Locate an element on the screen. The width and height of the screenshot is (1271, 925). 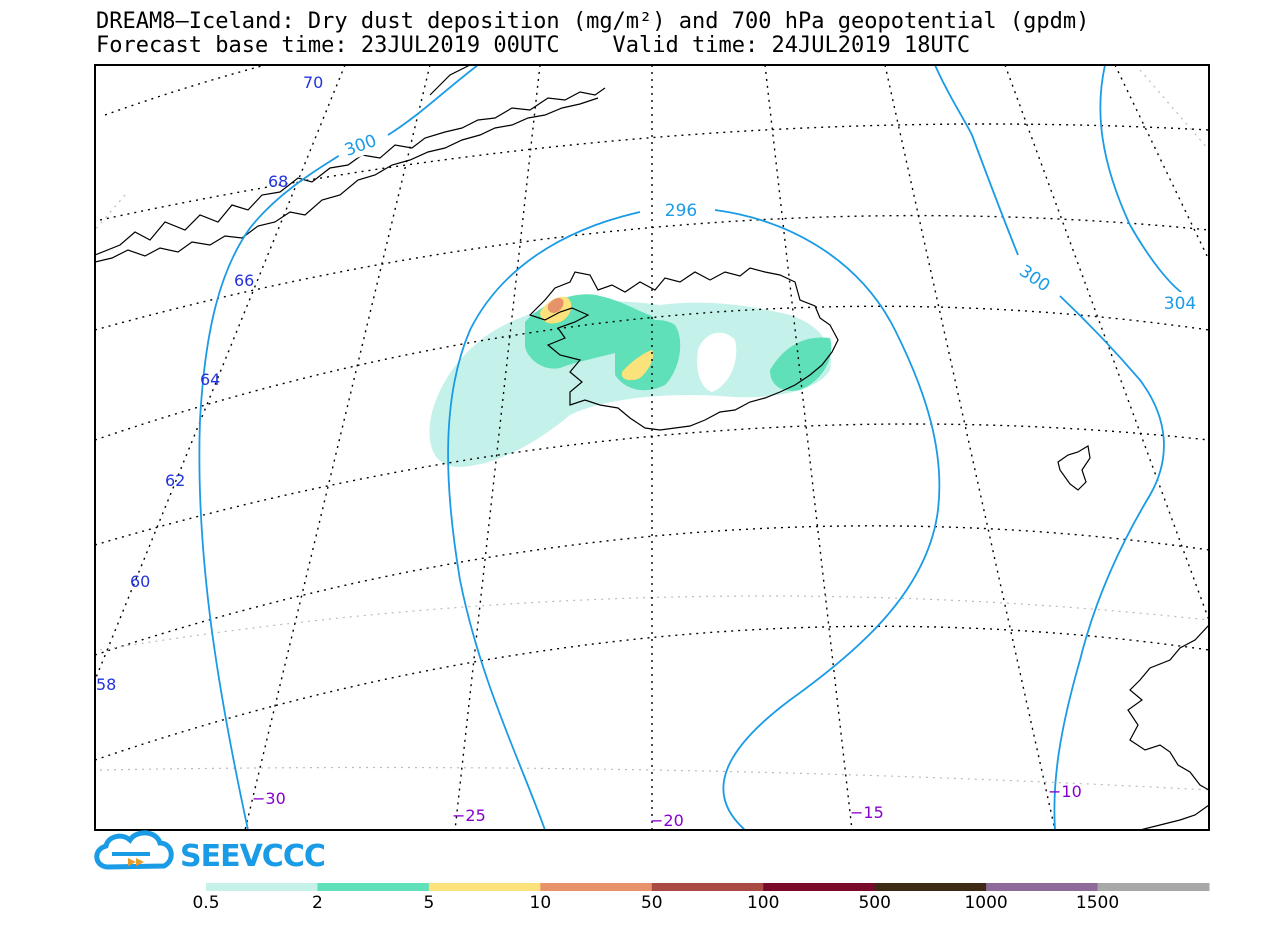
legend-label: 1000 is located at coordinates (985, 903).